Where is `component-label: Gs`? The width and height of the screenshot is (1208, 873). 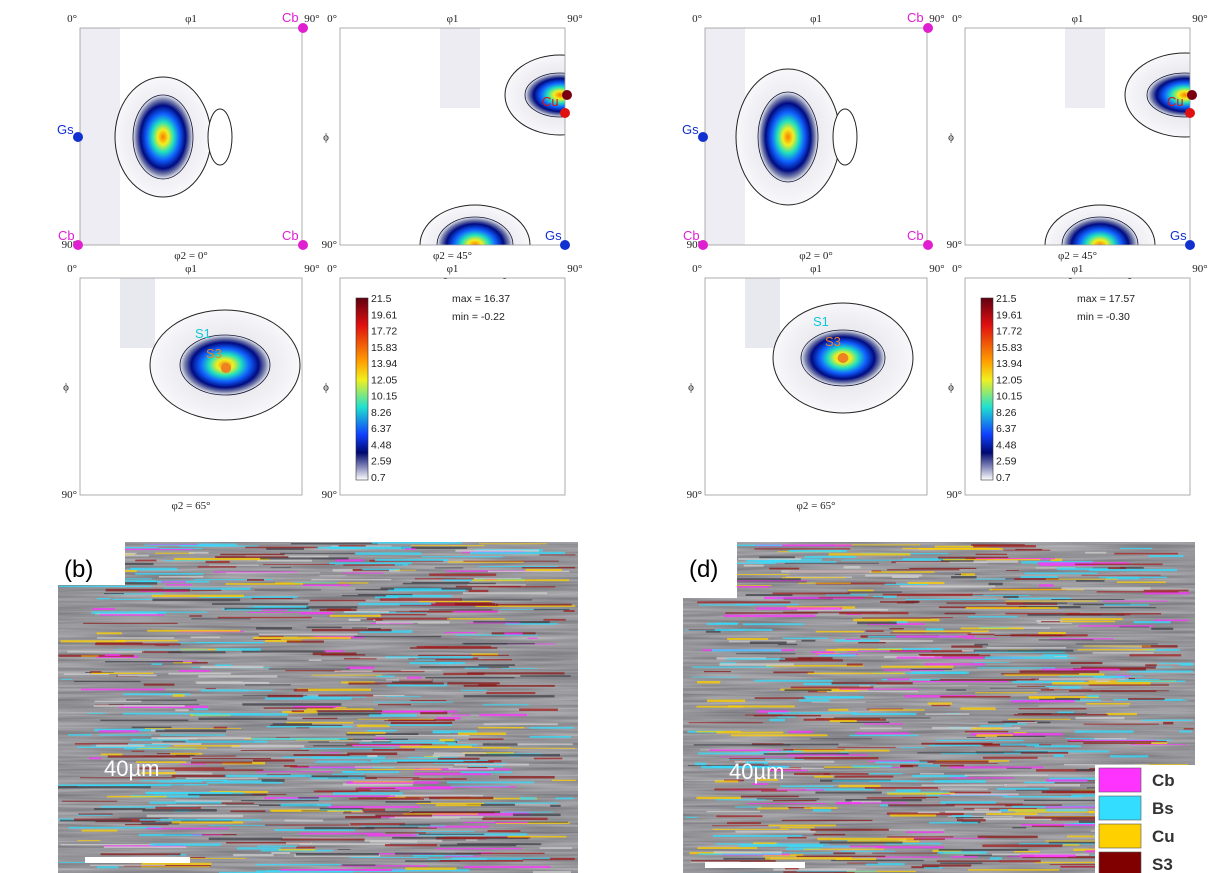
component-label: Gs is located at coordinates (65, 129).